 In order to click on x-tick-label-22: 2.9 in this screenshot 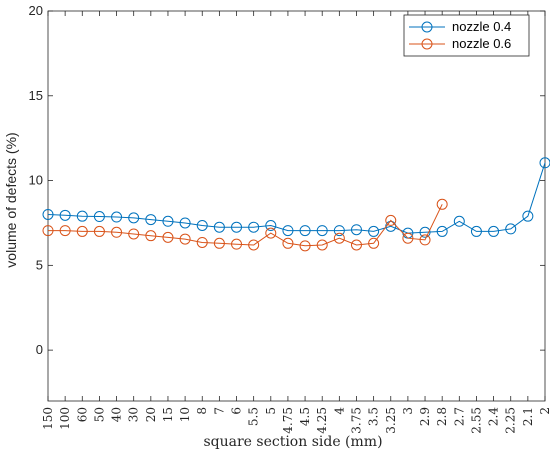, I will do `click(425, 416)`.